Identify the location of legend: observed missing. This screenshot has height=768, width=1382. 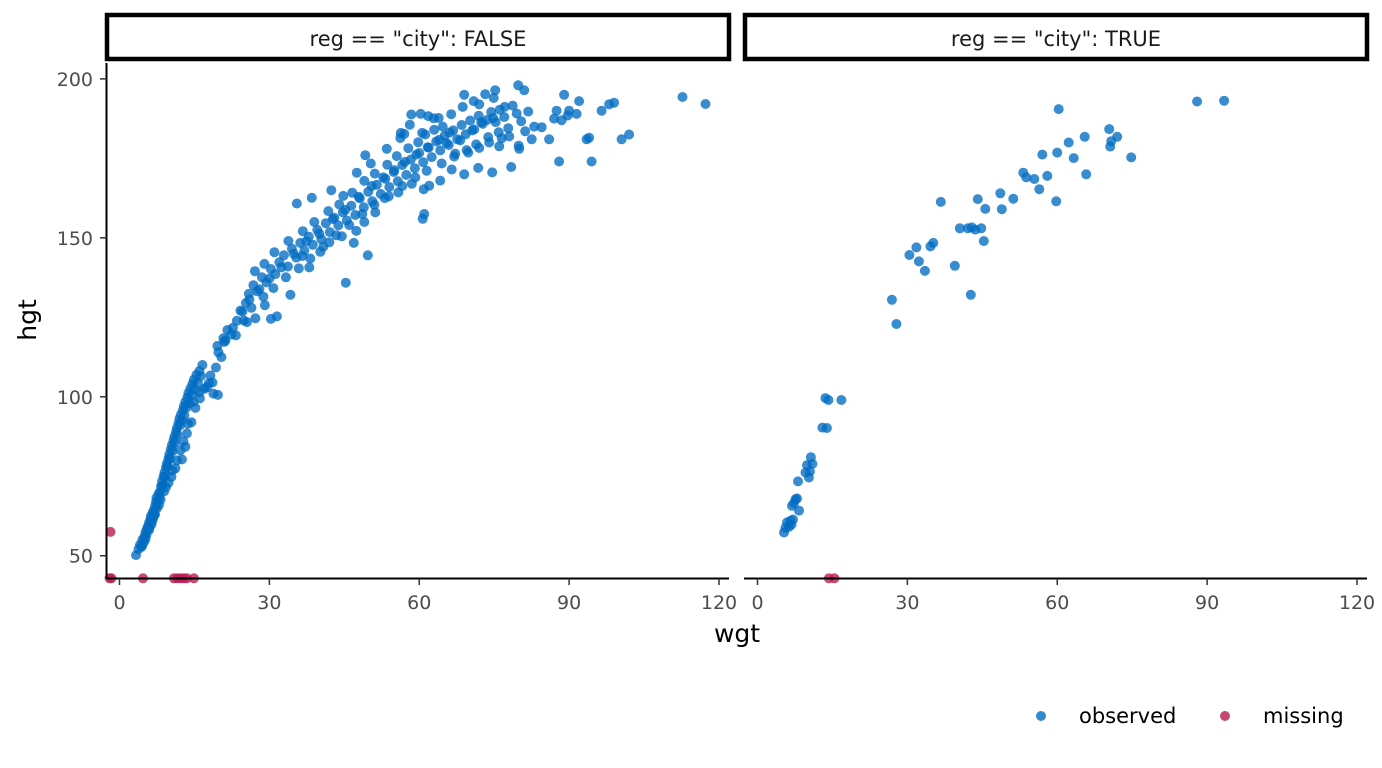
(1190, 716).